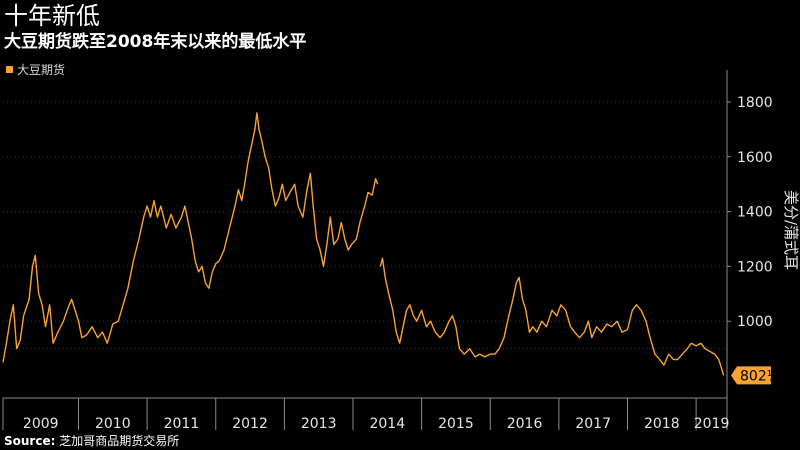  Describe the element at coordinates (755, 267) in the screenshot. I see `y-tick-label: 1200` at that location.